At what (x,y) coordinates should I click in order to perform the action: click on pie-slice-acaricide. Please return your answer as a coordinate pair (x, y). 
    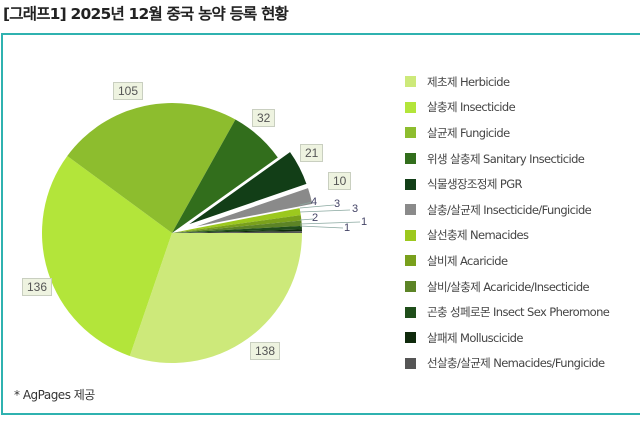
    Looking at the image, I should click on (237, 224).